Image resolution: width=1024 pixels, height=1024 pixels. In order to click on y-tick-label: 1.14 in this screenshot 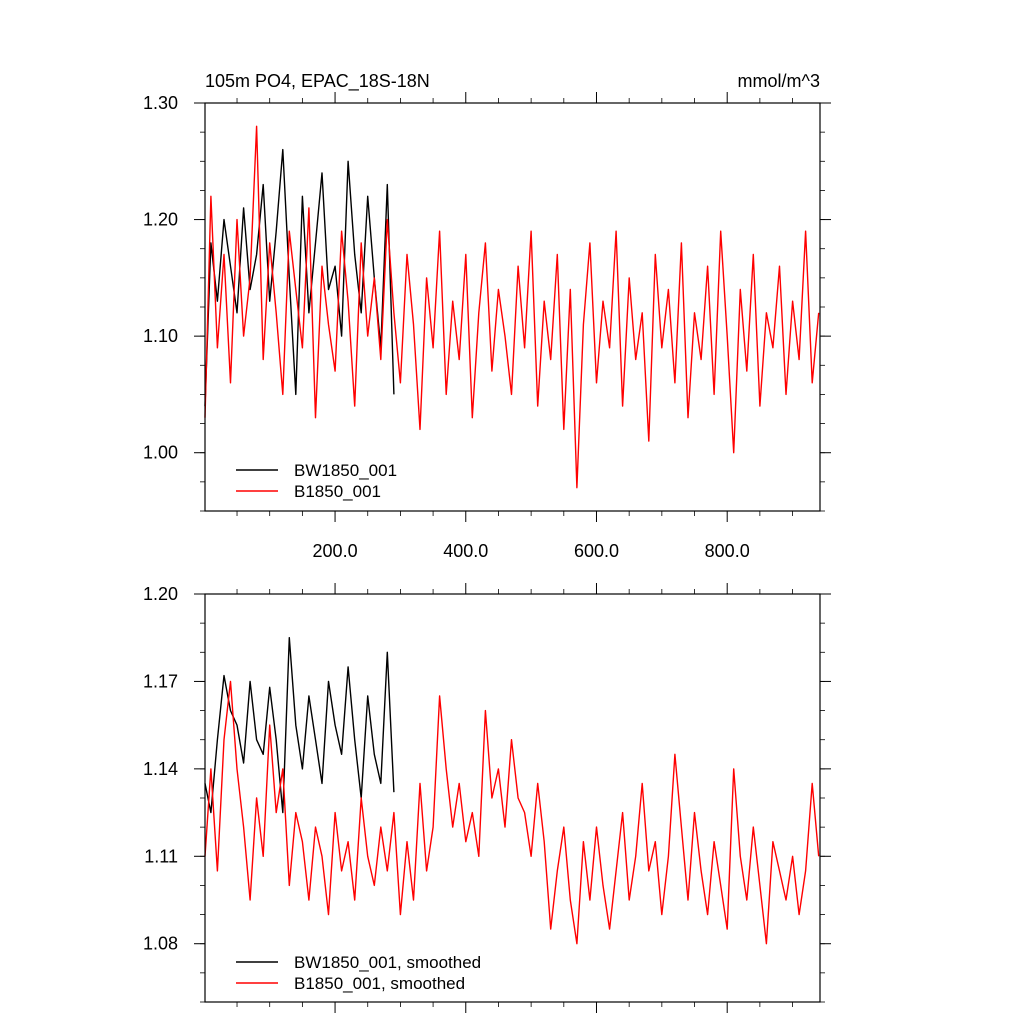, I will do `click(160, 769)`.